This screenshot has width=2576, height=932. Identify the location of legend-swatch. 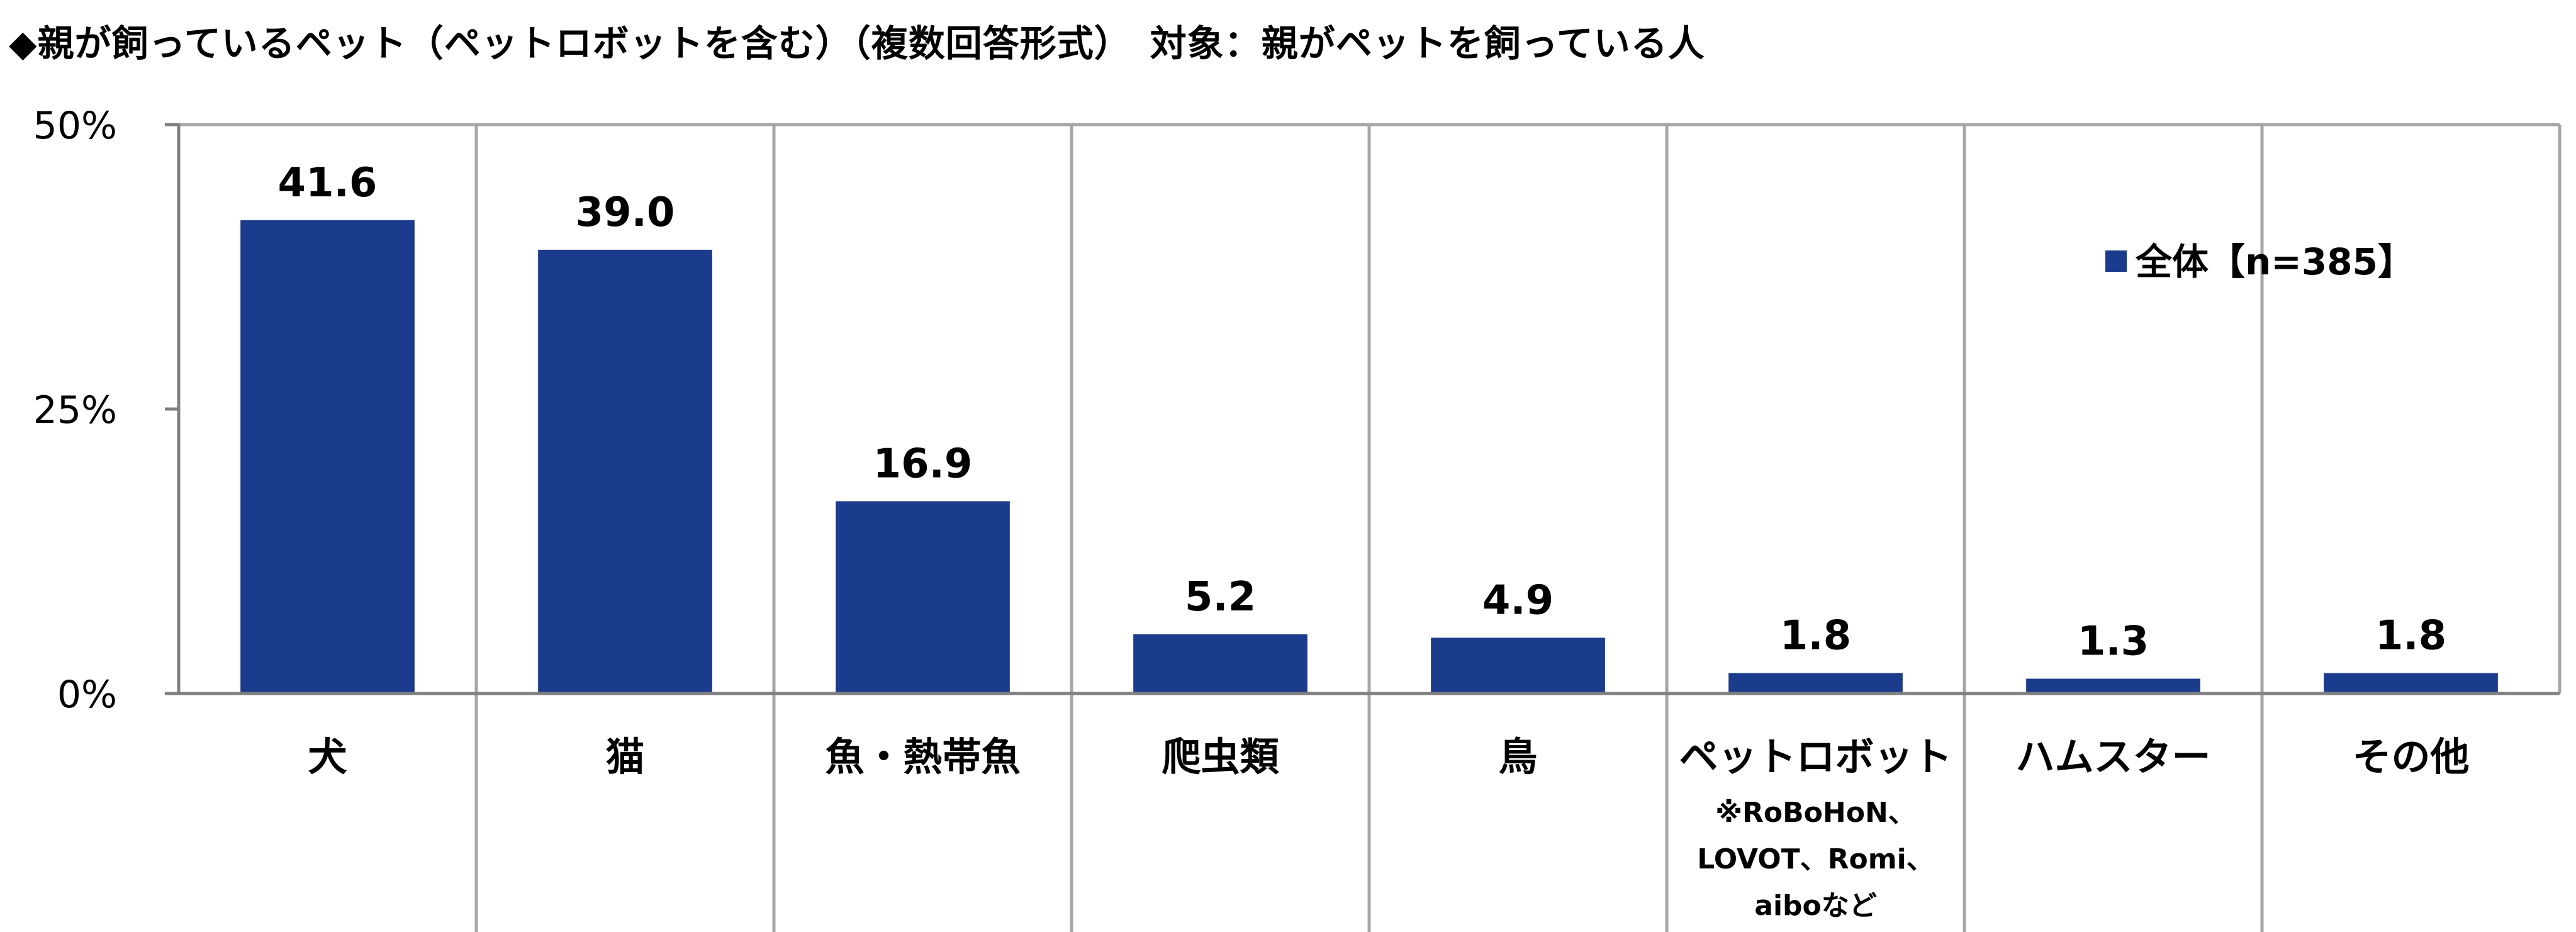
(2116, 261).